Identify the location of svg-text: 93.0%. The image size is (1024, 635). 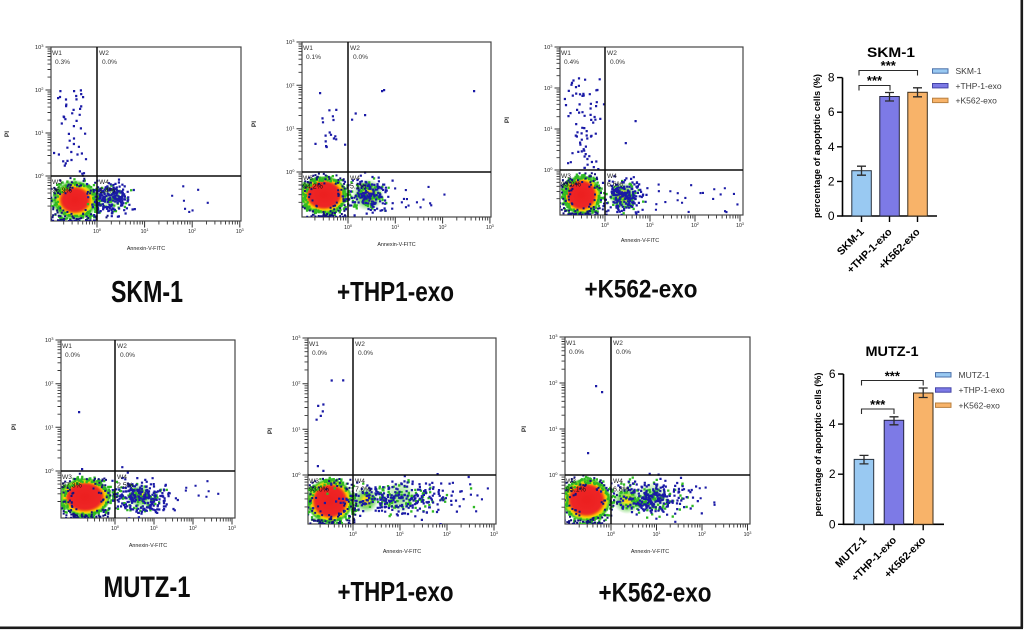
(571, 185).